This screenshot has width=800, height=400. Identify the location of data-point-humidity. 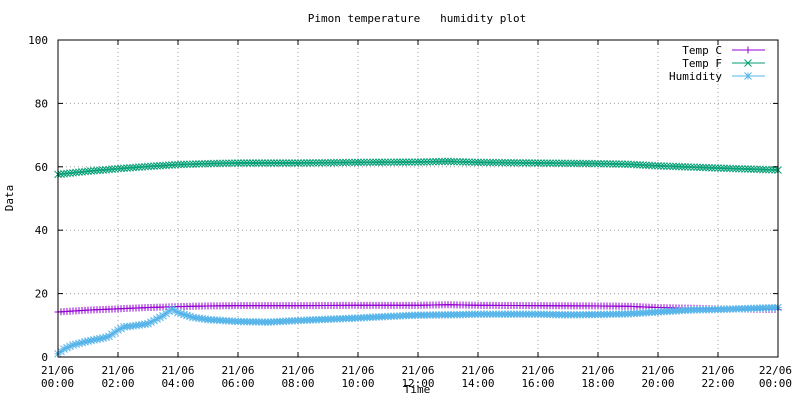
(121, 328).